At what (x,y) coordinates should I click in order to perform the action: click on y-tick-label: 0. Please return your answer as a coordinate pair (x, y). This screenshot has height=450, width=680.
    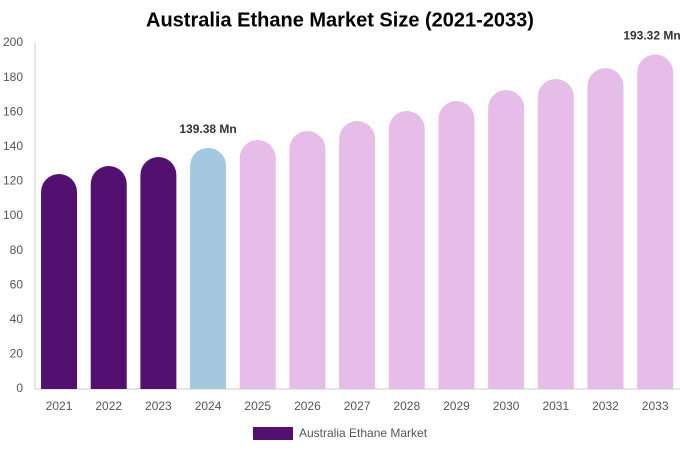
    Looking at the image, I should click on (19, 388).